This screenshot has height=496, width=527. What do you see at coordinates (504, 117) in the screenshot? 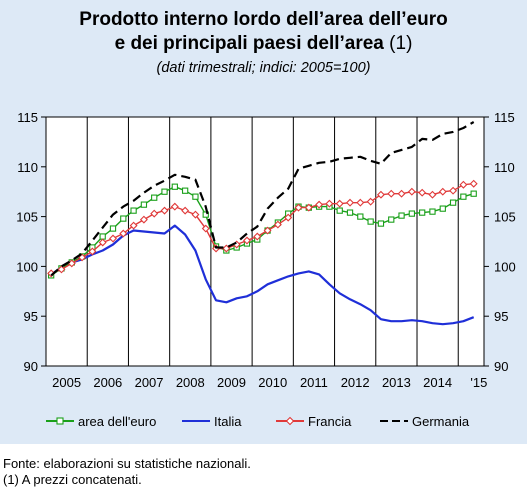
I see `y-tick-label-right: 115` at bounding box center [504, 117].